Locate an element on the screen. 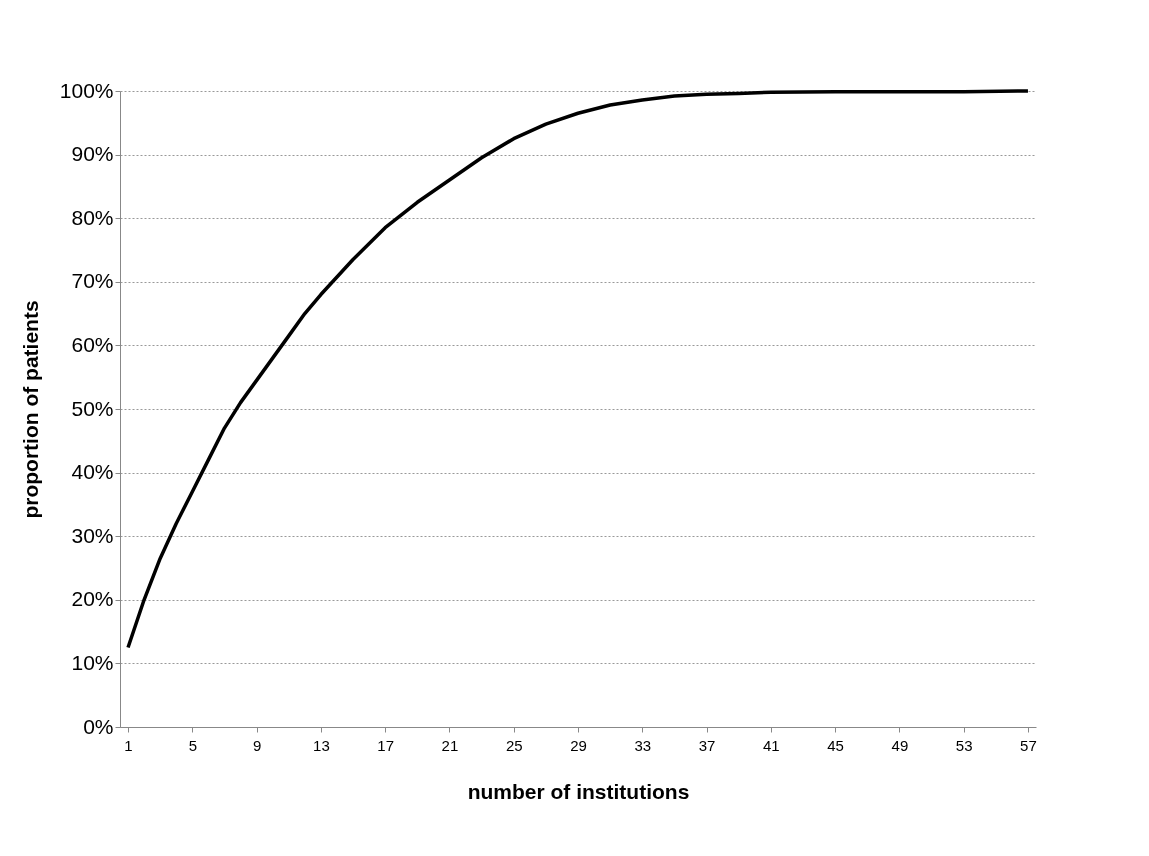 The width and height of the screenshot is (1149, 856). x-tick-label: 1 is located at coordinates (128, 745).